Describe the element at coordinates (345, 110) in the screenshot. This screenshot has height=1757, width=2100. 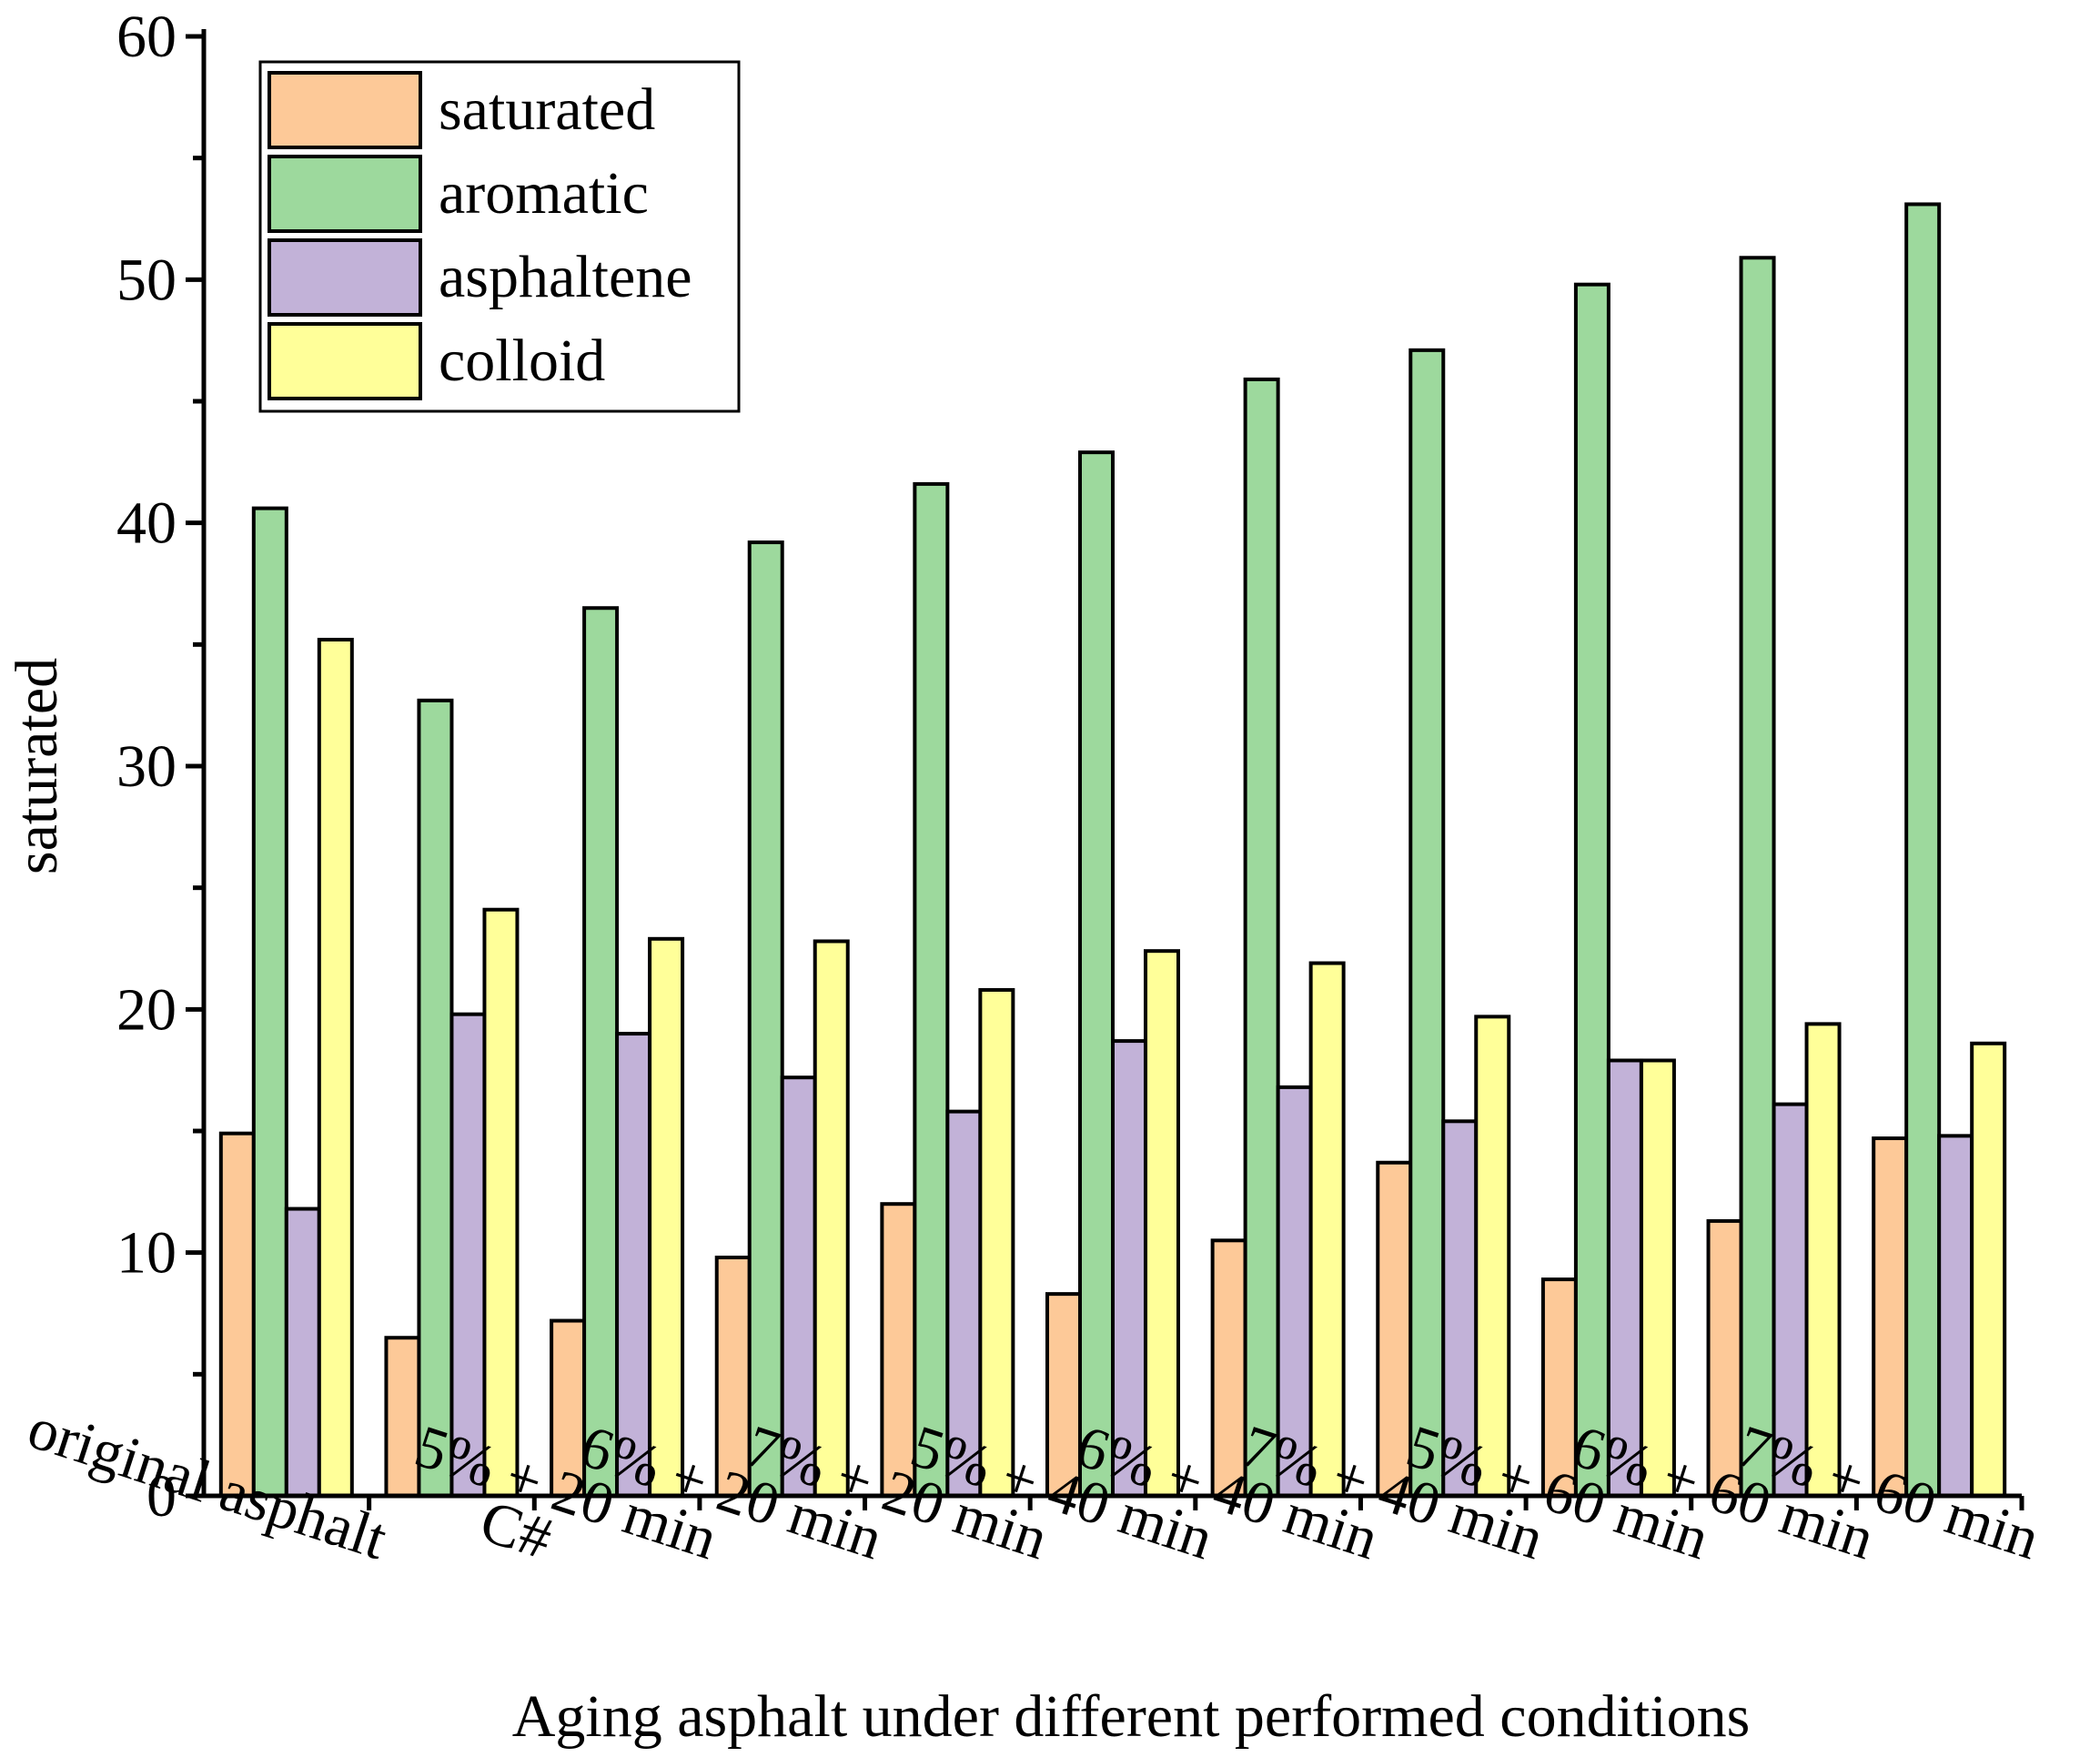
I see `legend-swatch-saturated` at that location.